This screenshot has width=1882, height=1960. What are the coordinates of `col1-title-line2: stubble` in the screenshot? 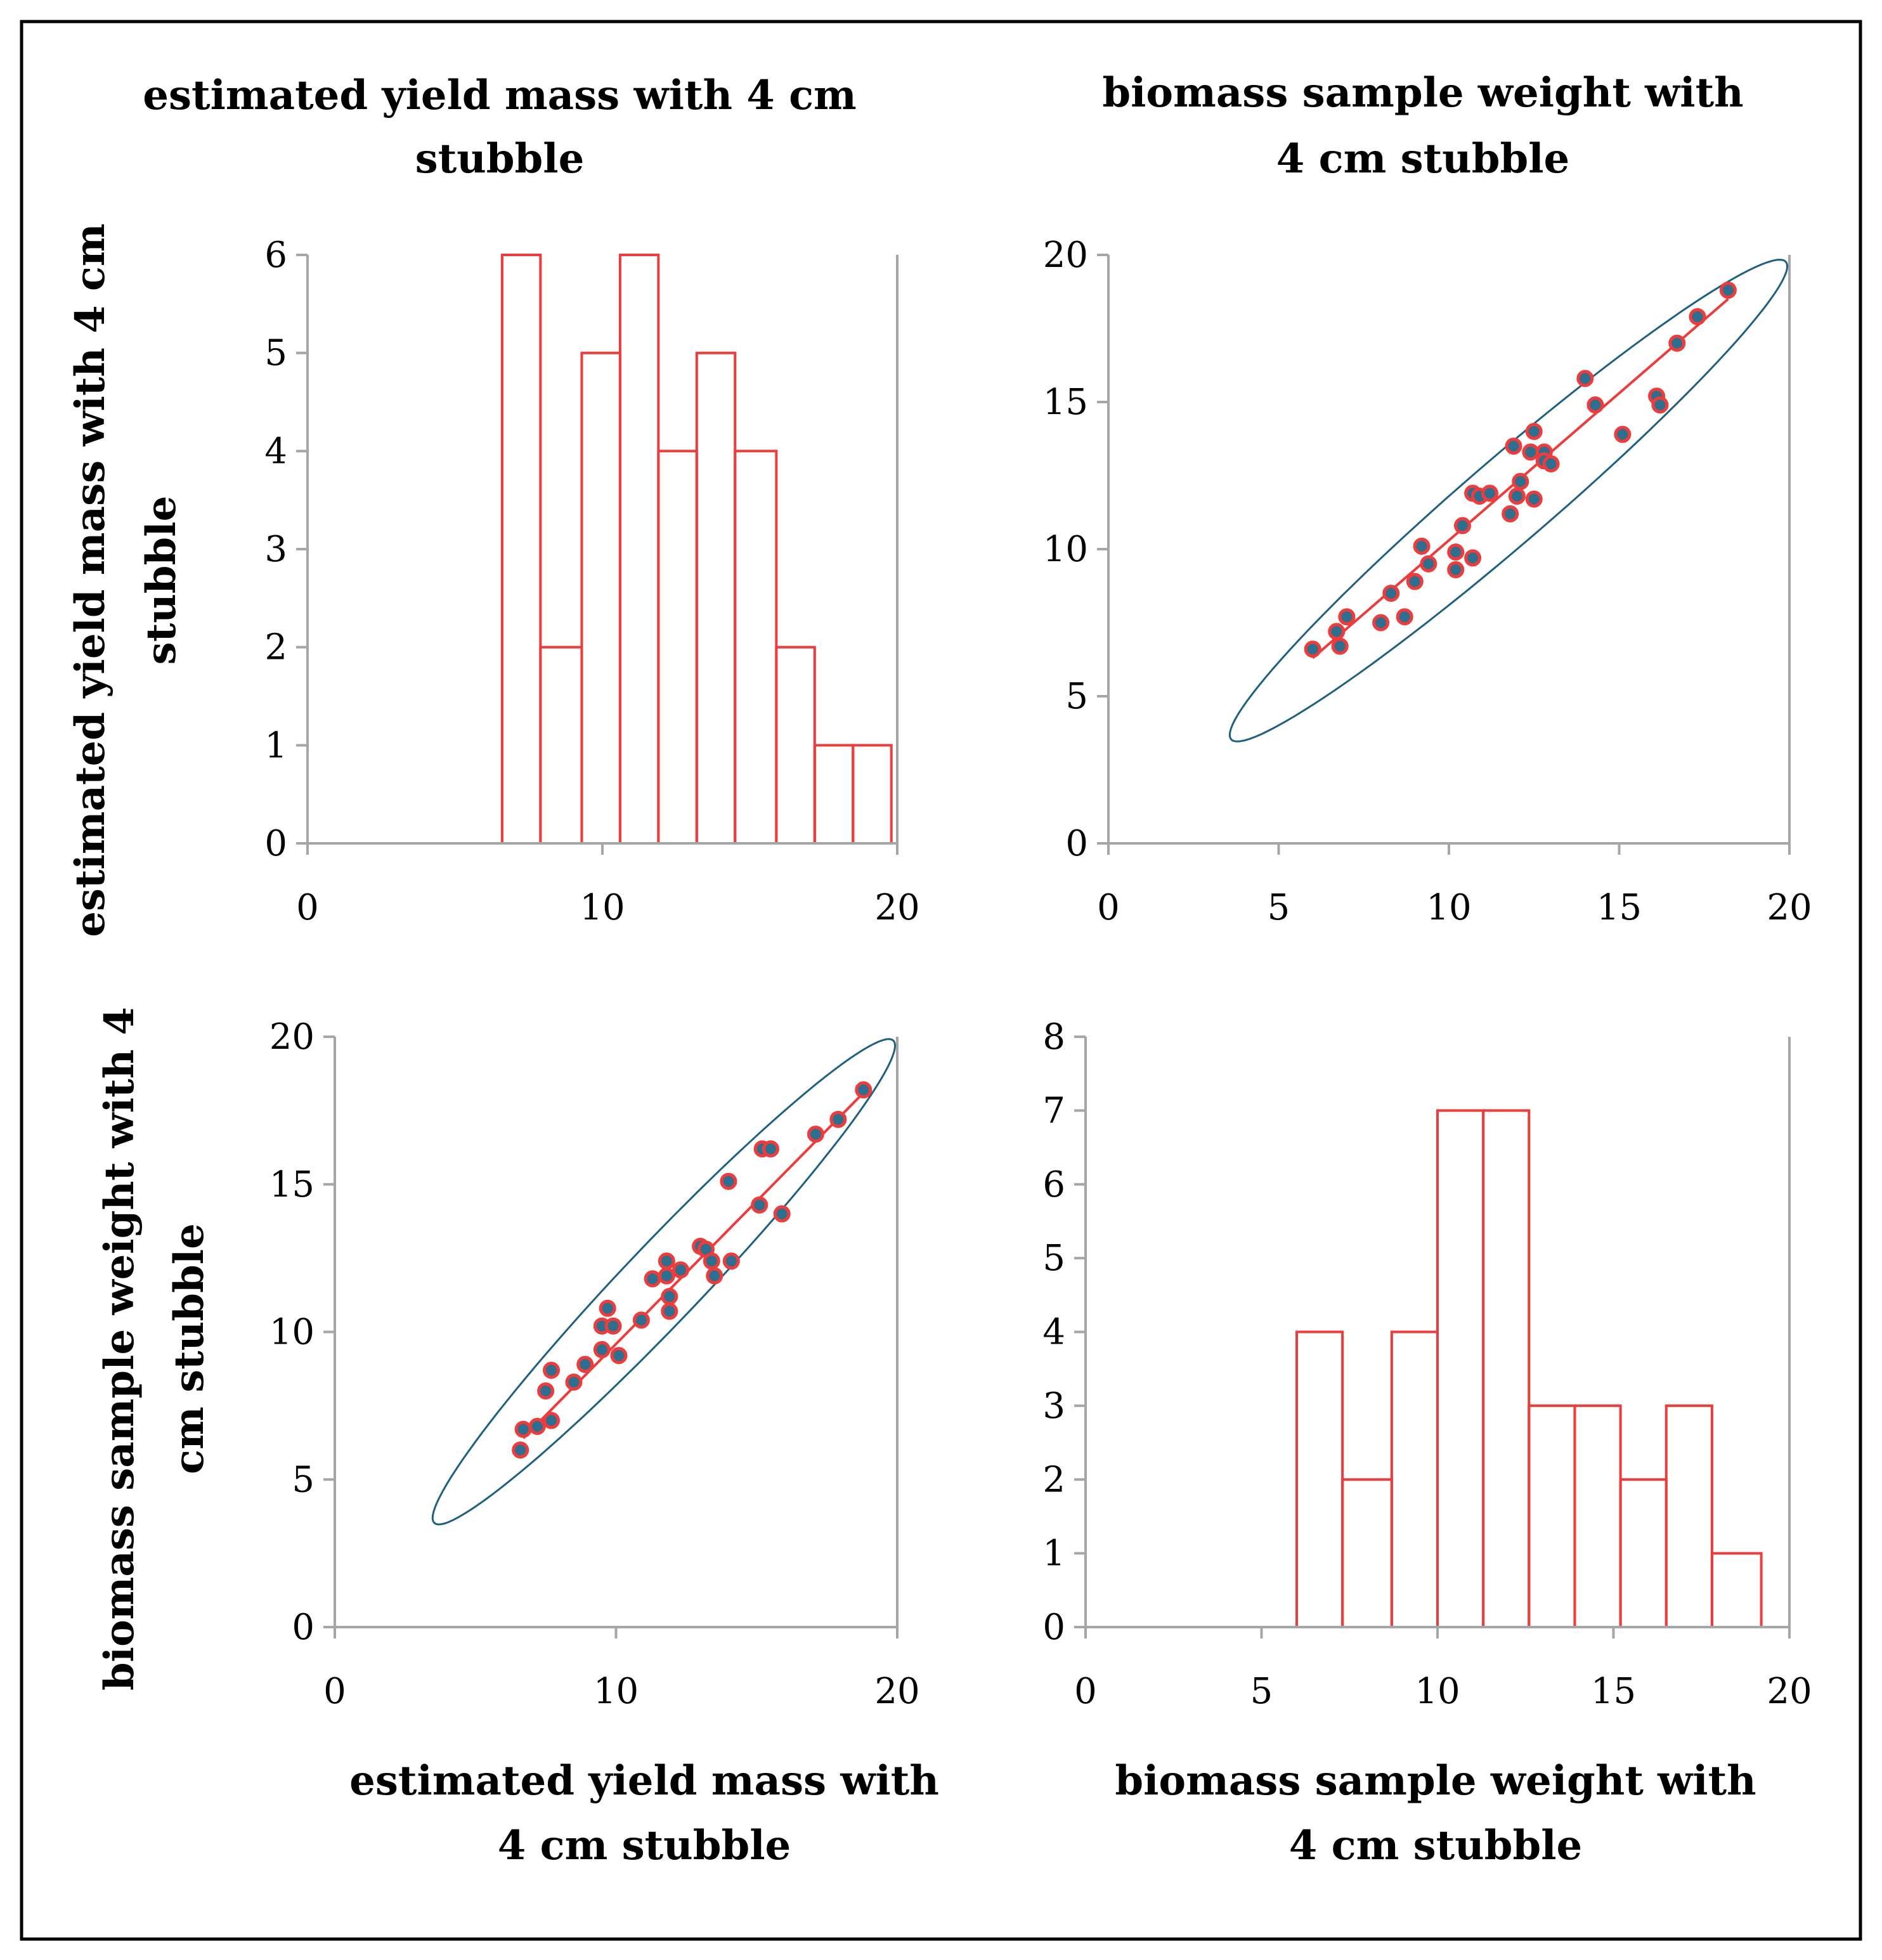 It's located at (500, 159).